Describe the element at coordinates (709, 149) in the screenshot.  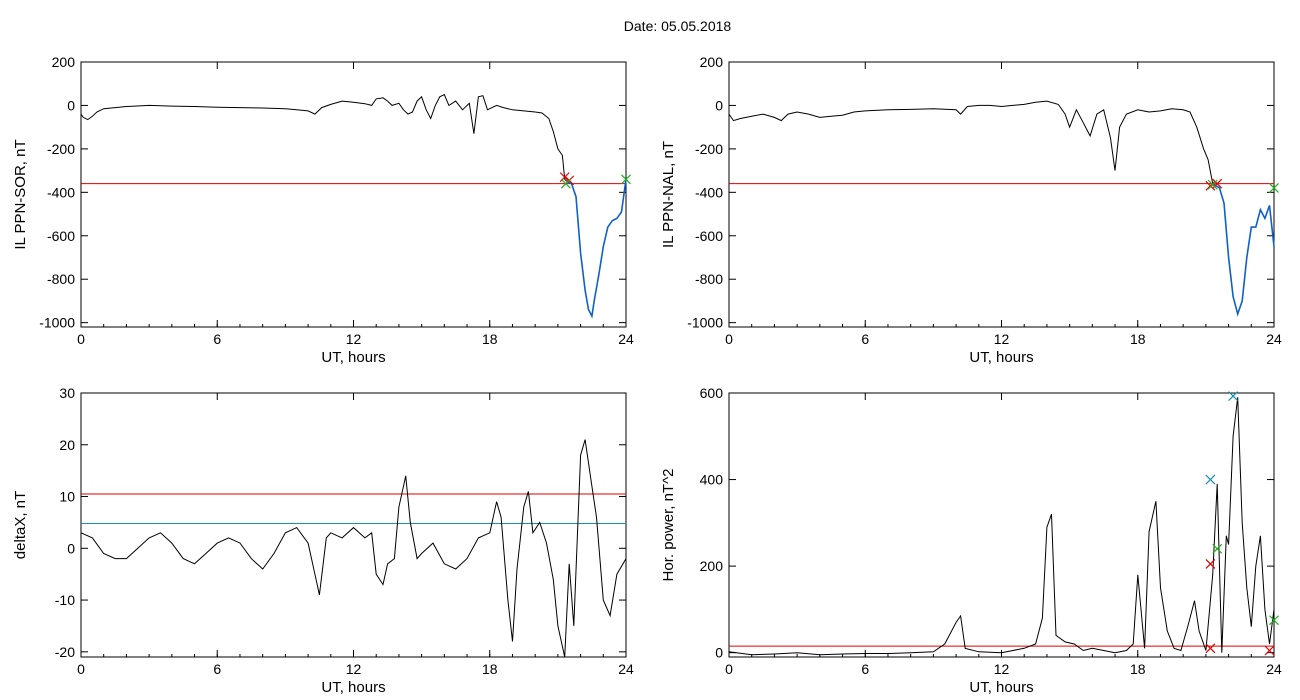
I see `chart-2-y-tick-label: -200` at that location.